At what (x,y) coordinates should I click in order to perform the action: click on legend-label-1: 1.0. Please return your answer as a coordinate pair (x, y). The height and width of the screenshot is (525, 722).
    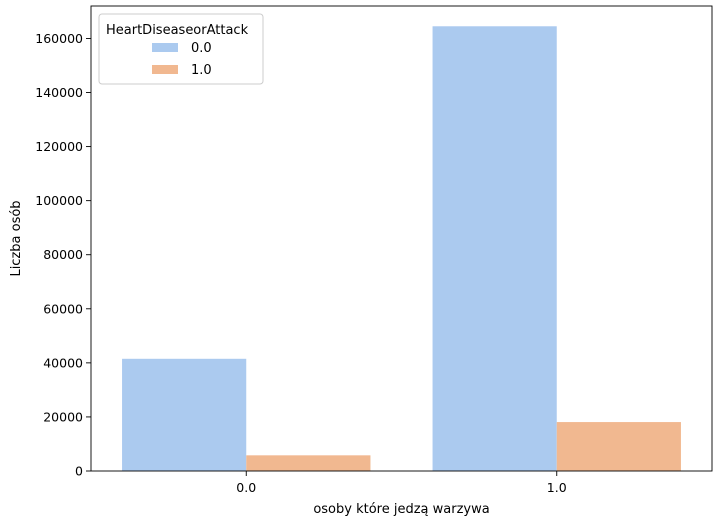
    Looking at the image, I should click on (201, 70).